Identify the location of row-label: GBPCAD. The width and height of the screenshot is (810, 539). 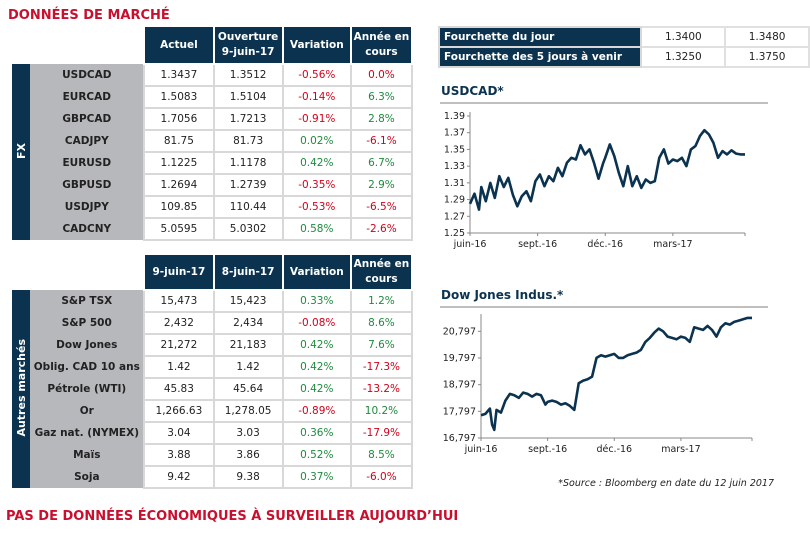
(87, 119).